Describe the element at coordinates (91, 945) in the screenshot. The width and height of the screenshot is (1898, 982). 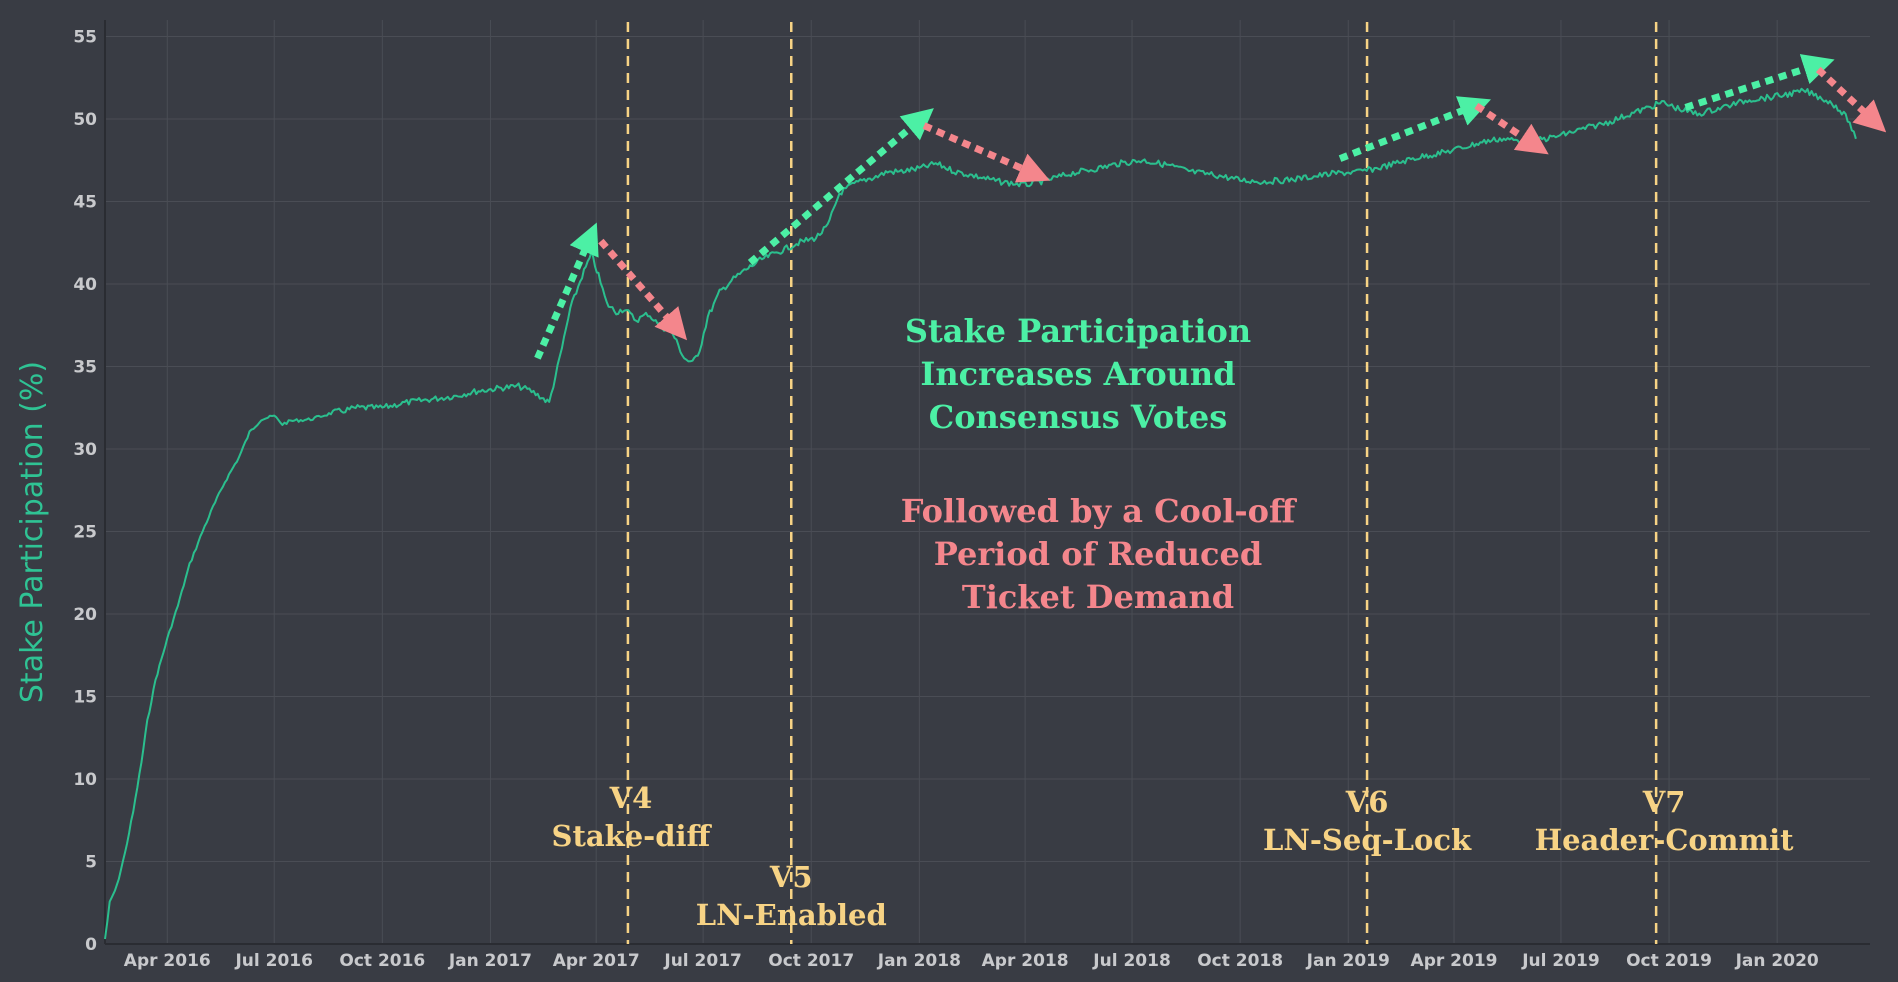
I see `y-tick-label: 0` at that location.